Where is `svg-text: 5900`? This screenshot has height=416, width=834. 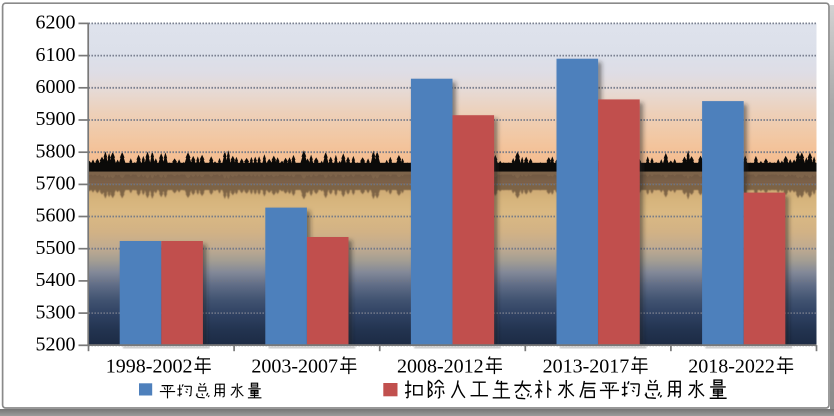 svg-text: 5900 is located at coordinates (56, 119).